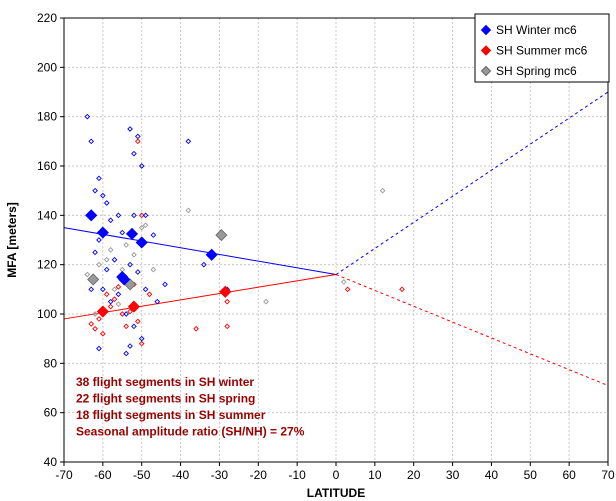 The image size is (616, 501). Describe the element at coordinates (50, 240) in the screenshot. I see `y-tick-labels: 40 60 80 100 120 140 160 180 200 220` at that location.